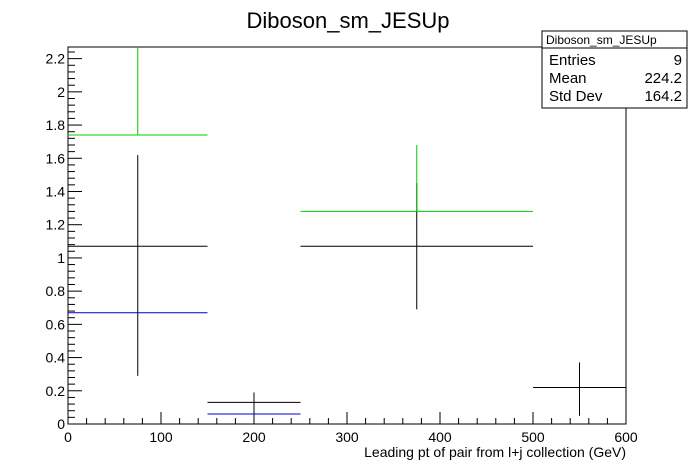 The image size is (696, 472). I want to click on stats-row-label: Mean, so click(568, 78).